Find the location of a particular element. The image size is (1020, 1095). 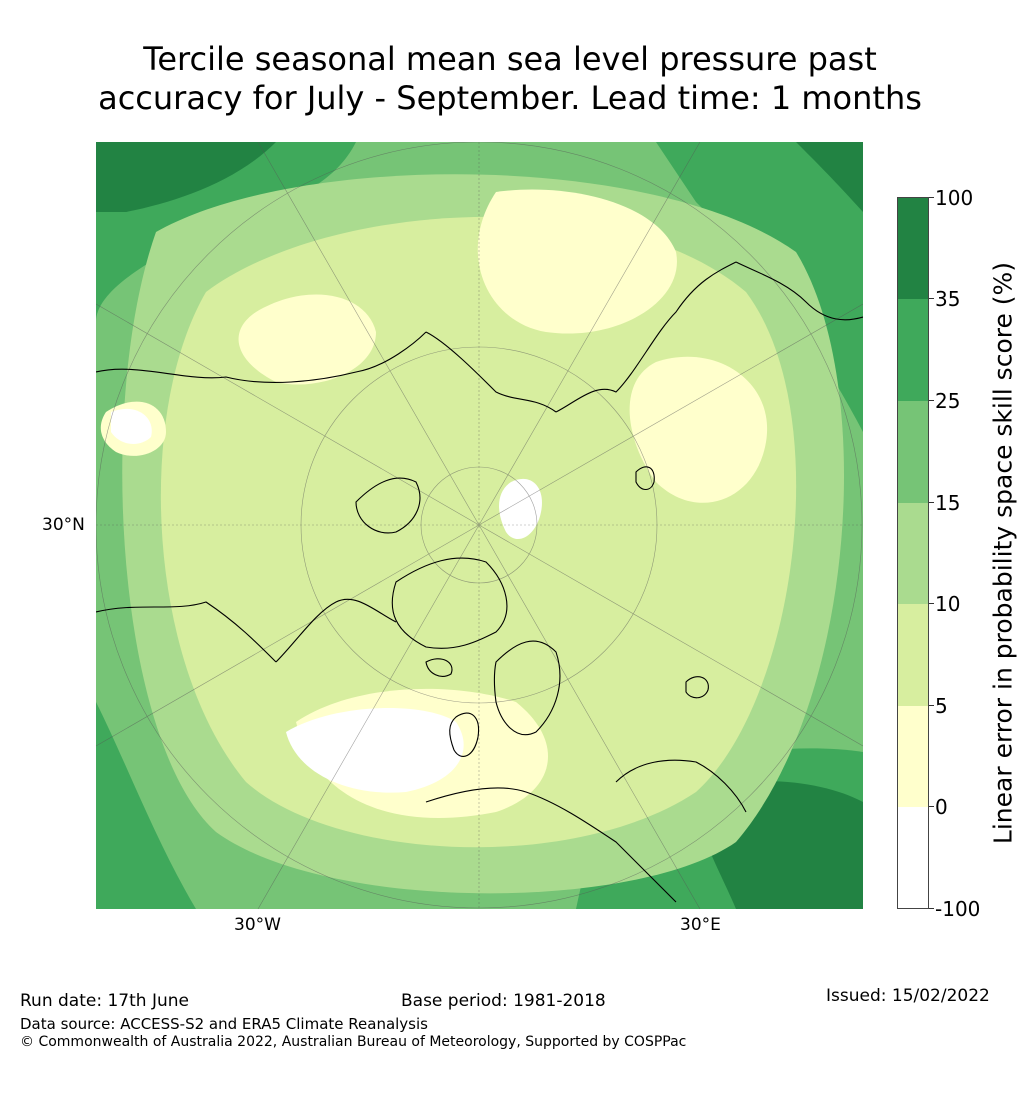

colorbar-tick-0: 0 is located at coordinates (941, 807).